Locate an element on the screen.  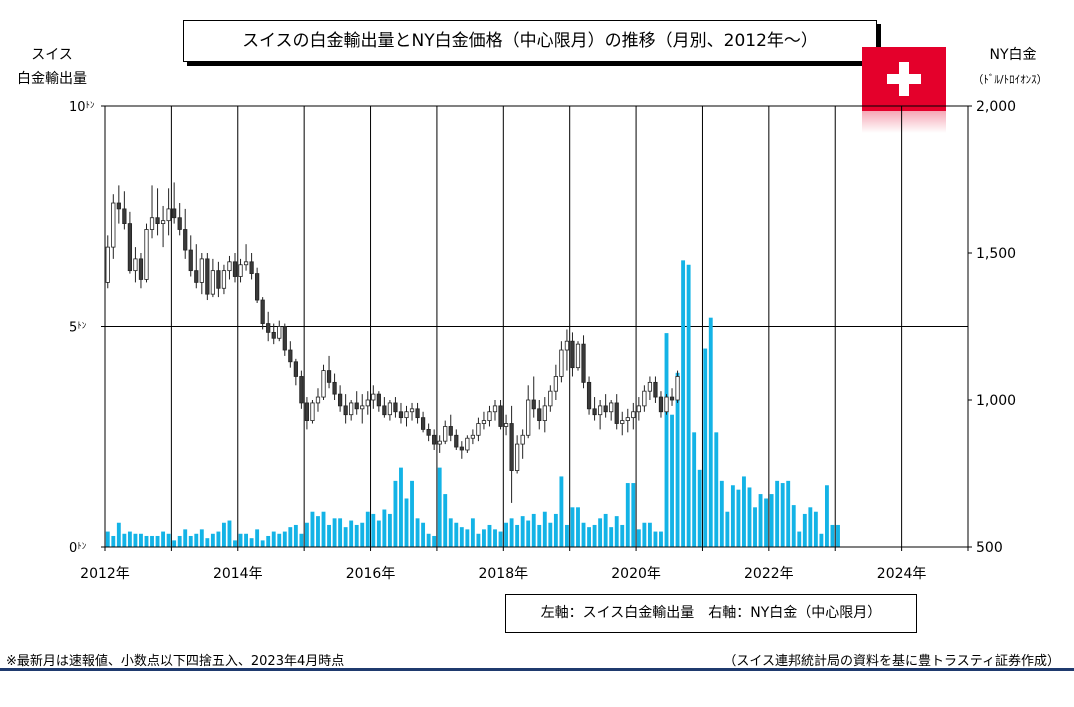
left-axis-title: スイス 白金輸出量 is located at coordinates (52, 67).